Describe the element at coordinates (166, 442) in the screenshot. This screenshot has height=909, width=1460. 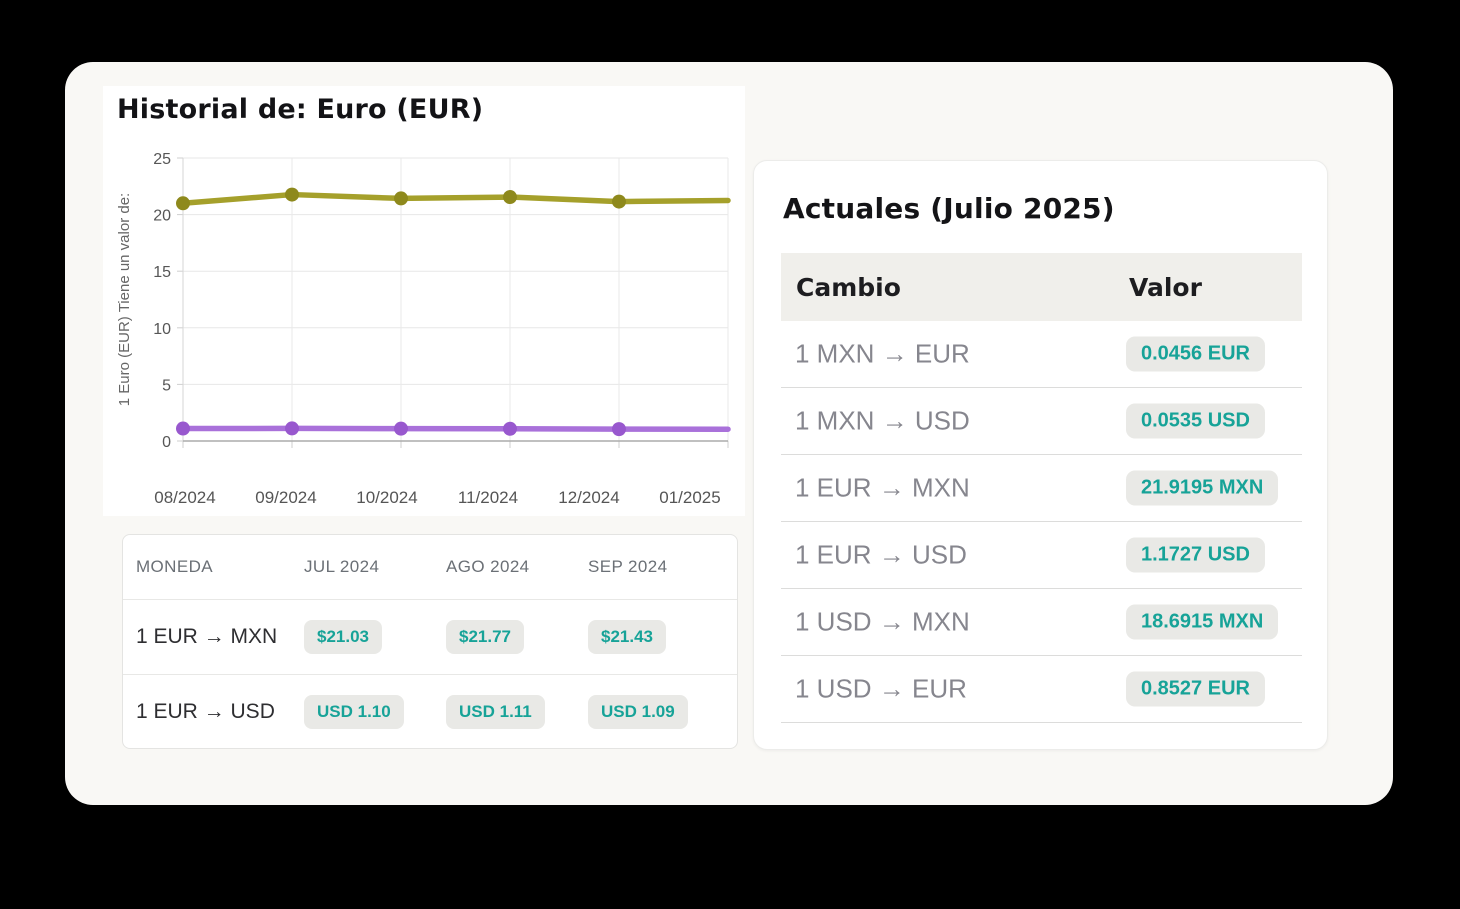
I see `y-tick-label: 0` at that location.